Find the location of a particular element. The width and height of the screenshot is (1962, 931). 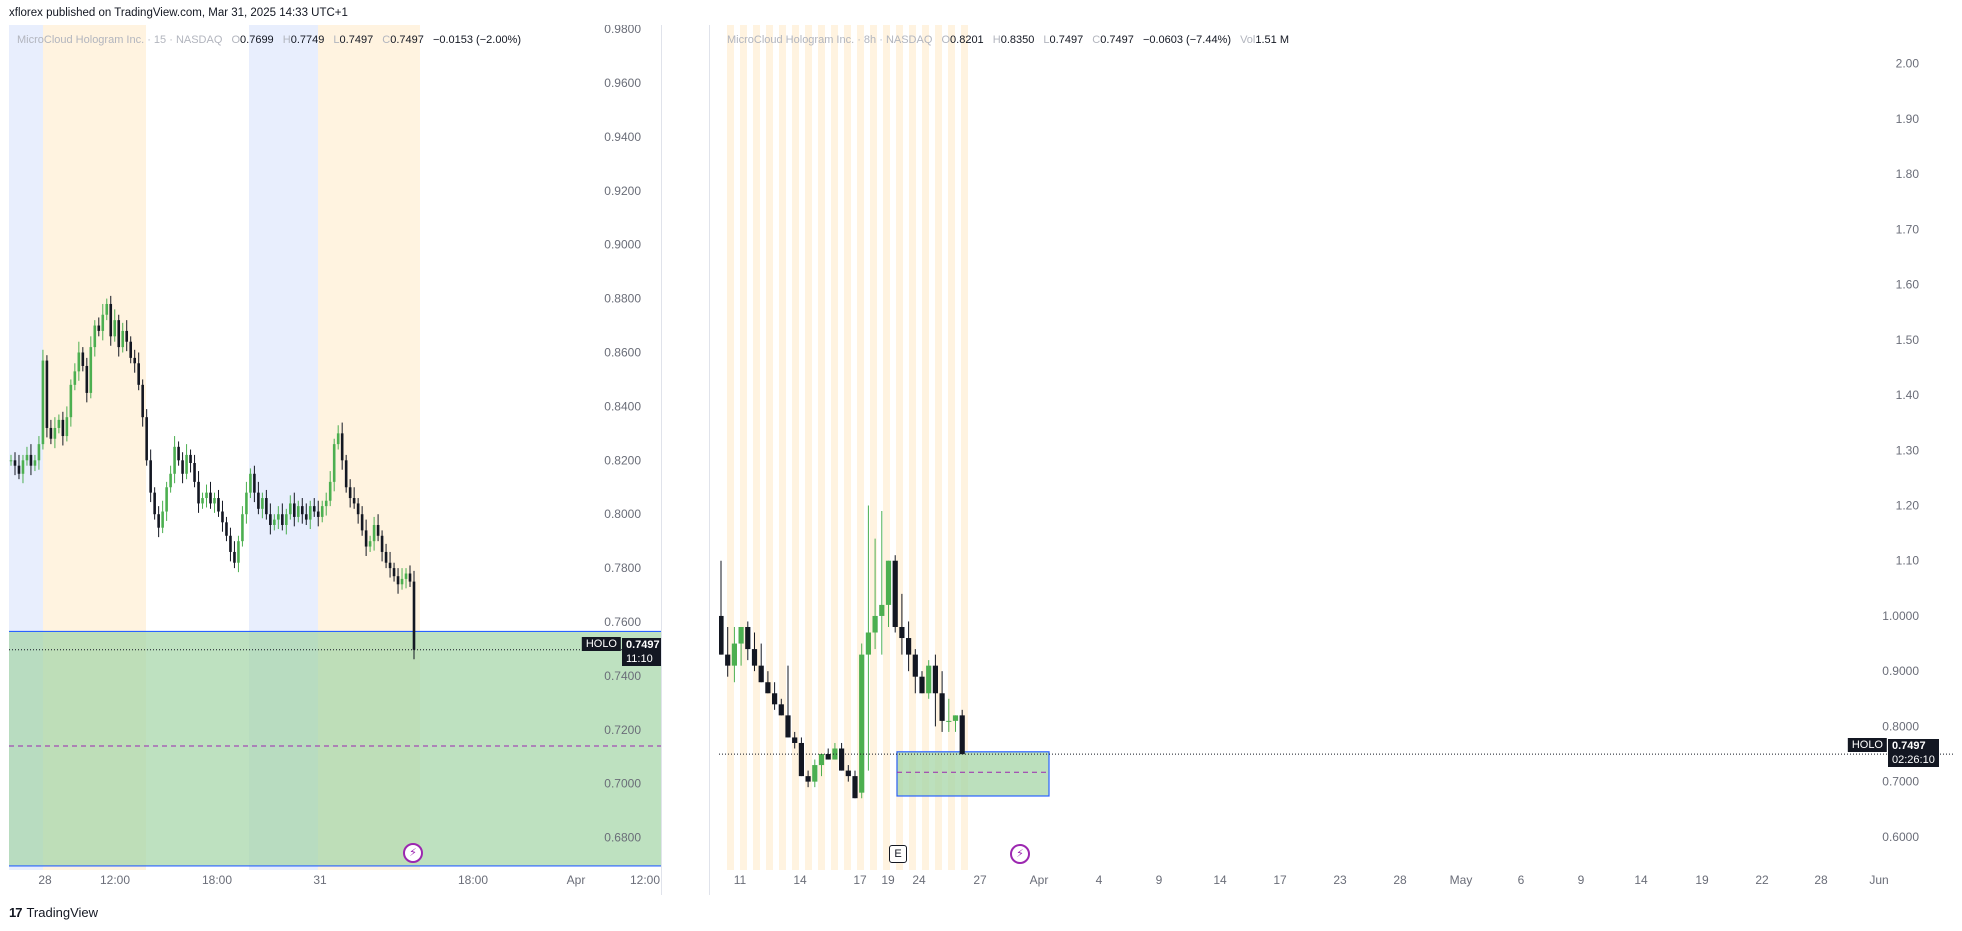

x-tick-label: Jun is located at coordinates (1878, 880).